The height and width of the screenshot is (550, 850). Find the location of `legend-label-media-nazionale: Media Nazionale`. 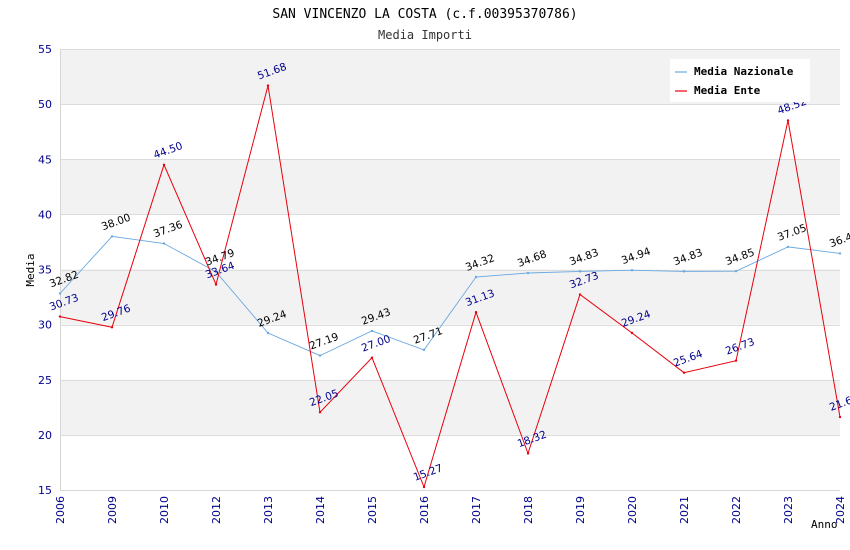

legend-label-media-nazionale: Media Nazionale is located at coordinates (744, 71).